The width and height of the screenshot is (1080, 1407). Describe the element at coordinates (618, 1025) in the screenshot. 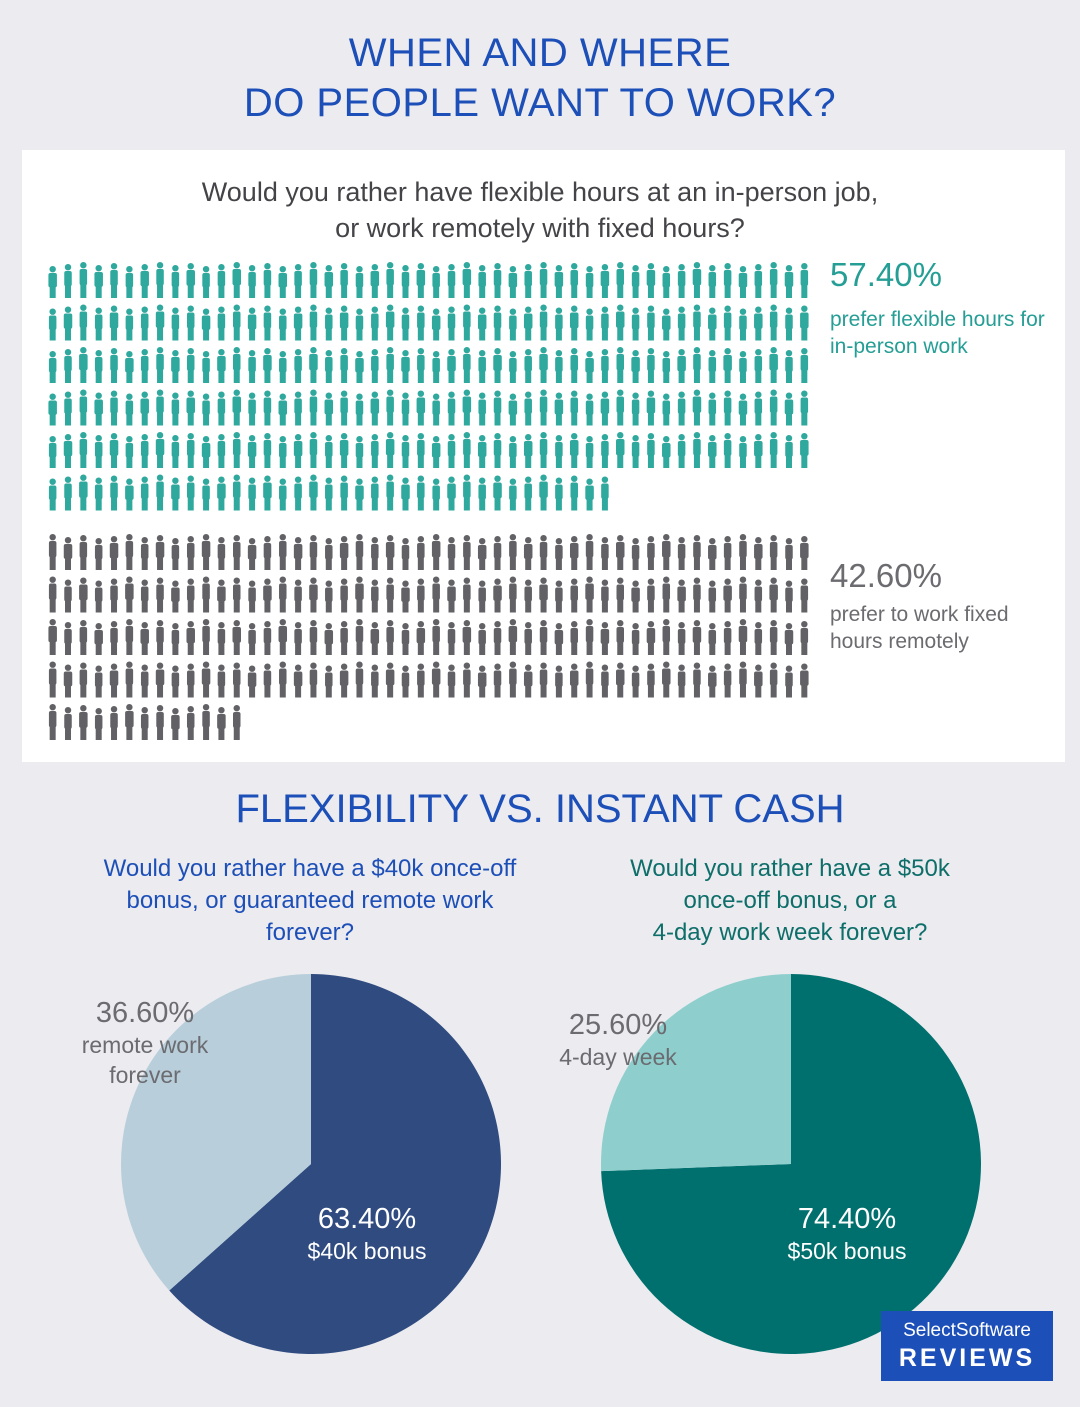

I see `pie2-minor-percent: 25.60%` at that location.